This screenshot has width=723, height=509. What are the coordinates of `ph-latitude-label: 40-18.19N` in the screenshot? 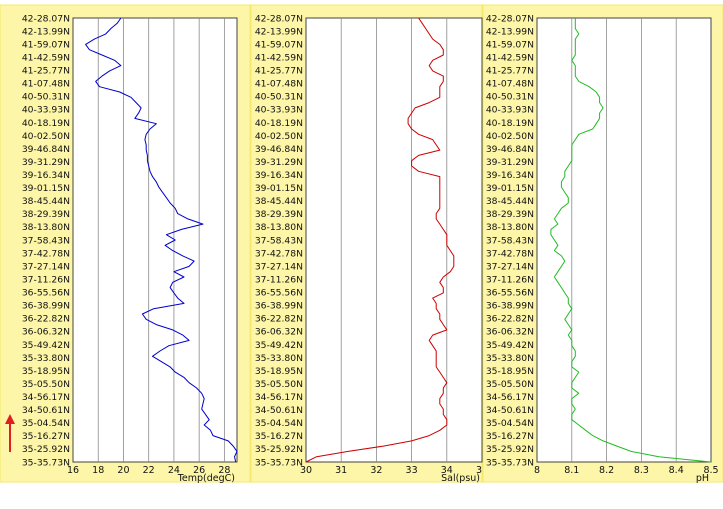 It's located at (510, 123).